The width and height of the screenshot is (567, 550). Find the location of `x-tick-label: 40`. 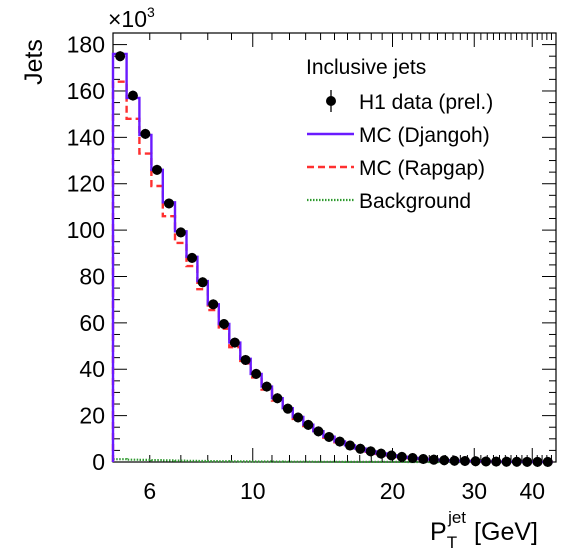

x-tick-label: 40 is located at coordinates (532, 491).